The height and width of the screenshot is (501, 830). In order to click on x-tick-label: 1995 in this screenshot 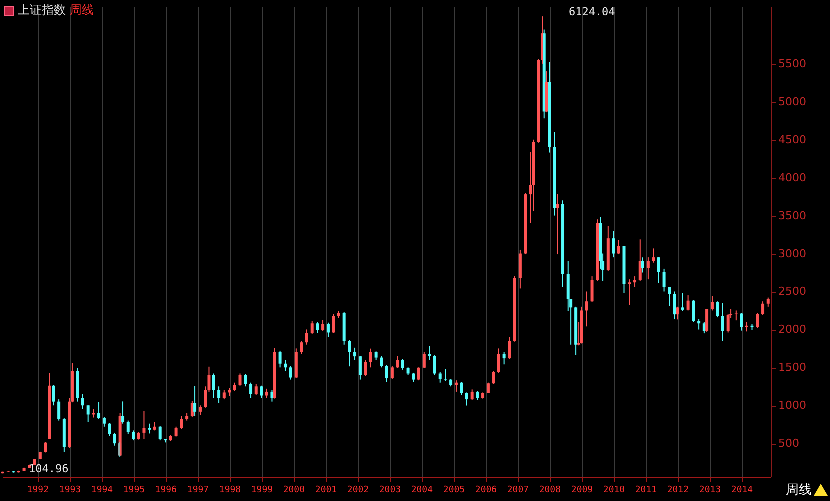, I will do `click(134, 491)`.